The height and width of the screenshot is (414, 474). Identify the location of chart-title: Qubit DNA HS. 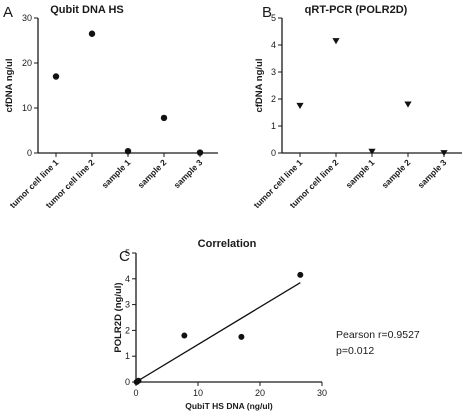
(87, 10).